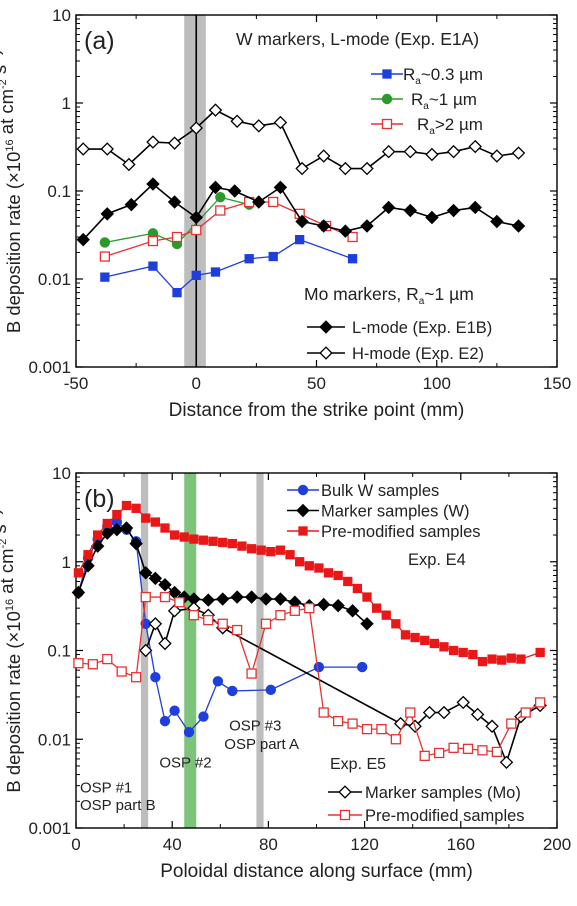  I want to click on annotation: OSP #3, so click(255, 726).